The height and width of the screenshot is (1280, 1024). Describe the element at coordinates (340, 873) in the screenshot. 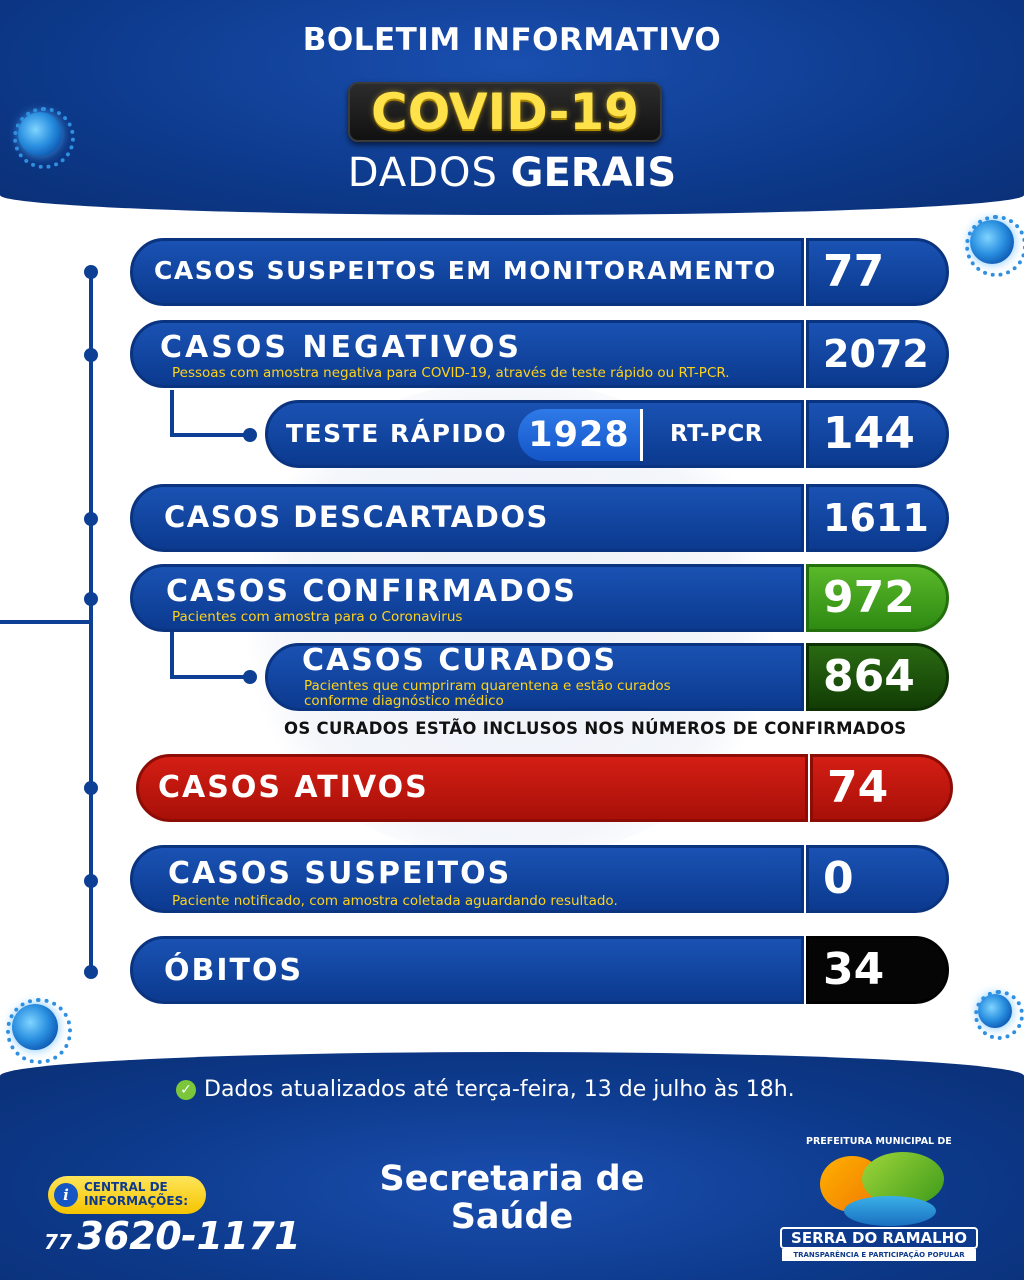

I see `suspected-label: CASOS SUSPEITOS` at that location.